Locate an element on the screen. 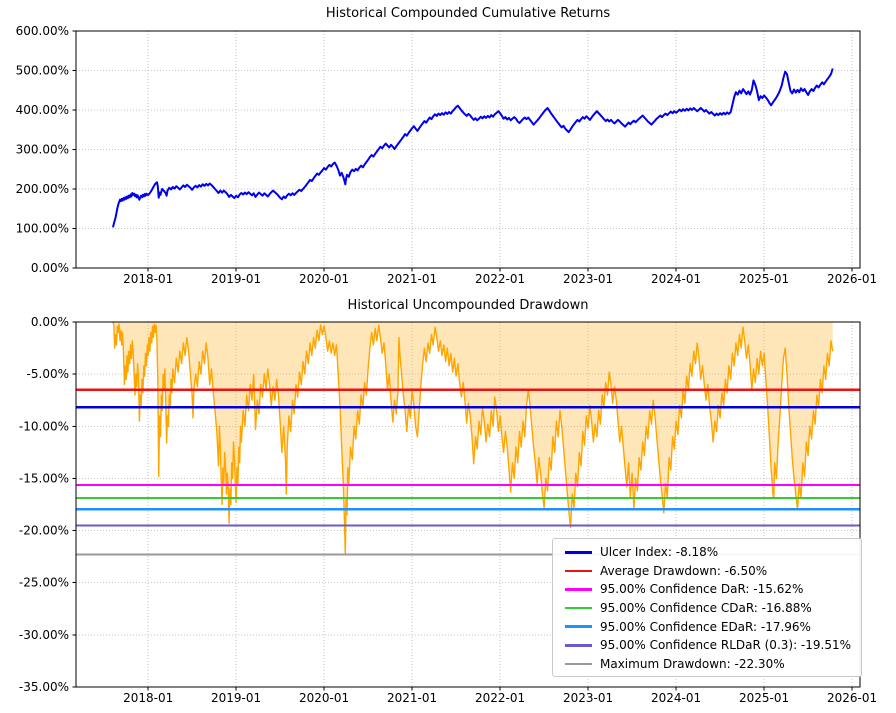 Image resolution: width=896 pixels, height=713 pixels. legend-item: 95.00% Confidence DaR: -15.62% is located at coordinates (709, 589).